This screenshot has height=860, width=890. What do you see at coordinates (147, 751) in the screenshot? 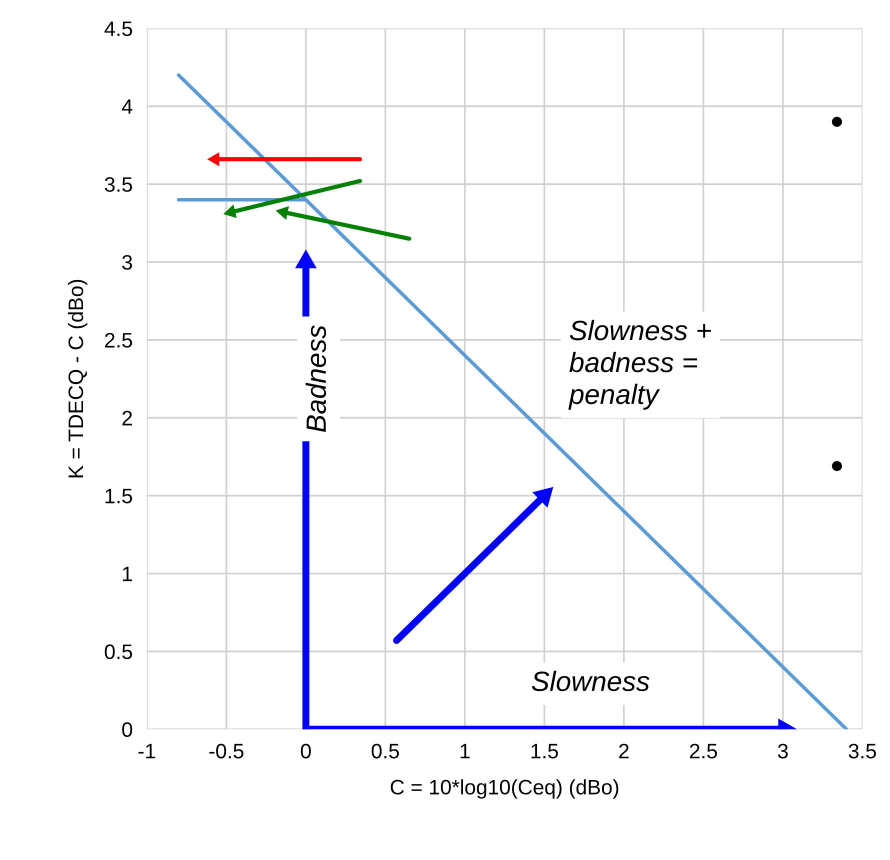
I see `x-tick-label: -1` at bounding box center [147, 751].